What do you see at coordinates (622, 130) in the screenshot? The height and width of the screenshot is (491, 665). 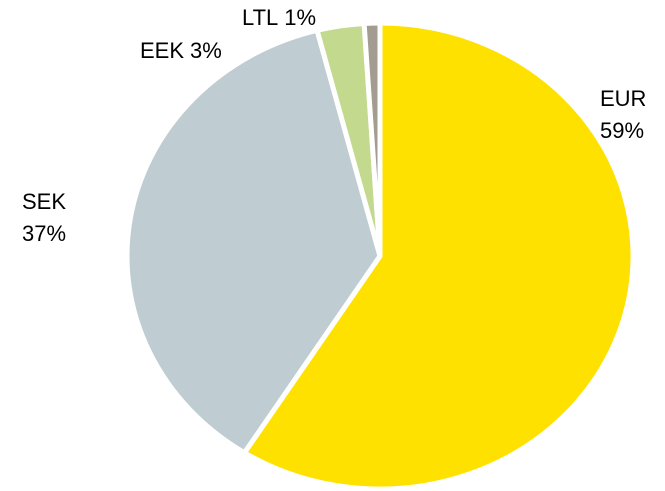 I see `slice-value-label: 59%` at bounding box center [622, 130].